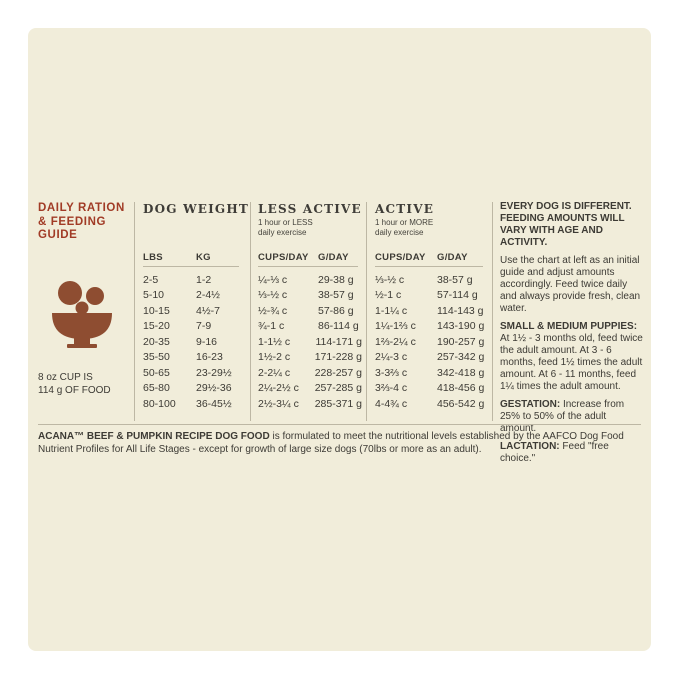 The image size is (679, 679). What do you see at coordinates (461, 357) in the screenshot?
I see `grams-value: 257-342 g` at bounding box center [461, 357].